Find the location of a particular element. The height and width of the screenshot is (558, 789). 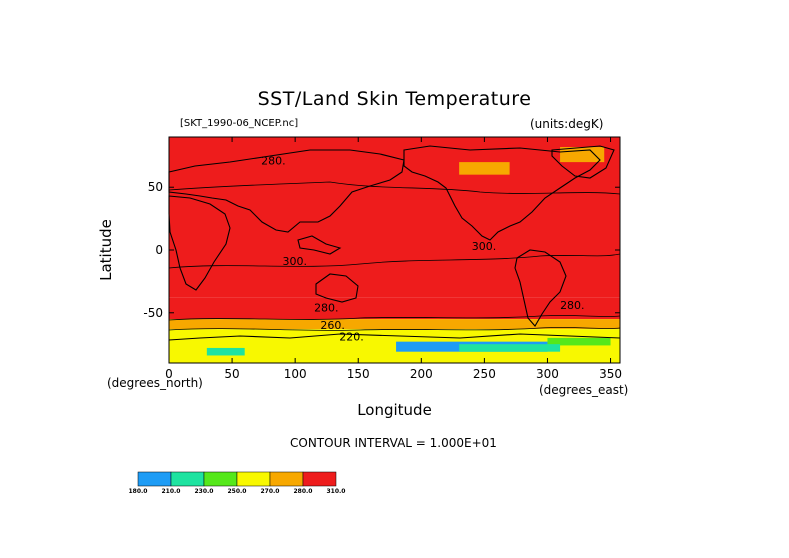

x-axis-label-text: Longitude is located at coordinates (394, 410).